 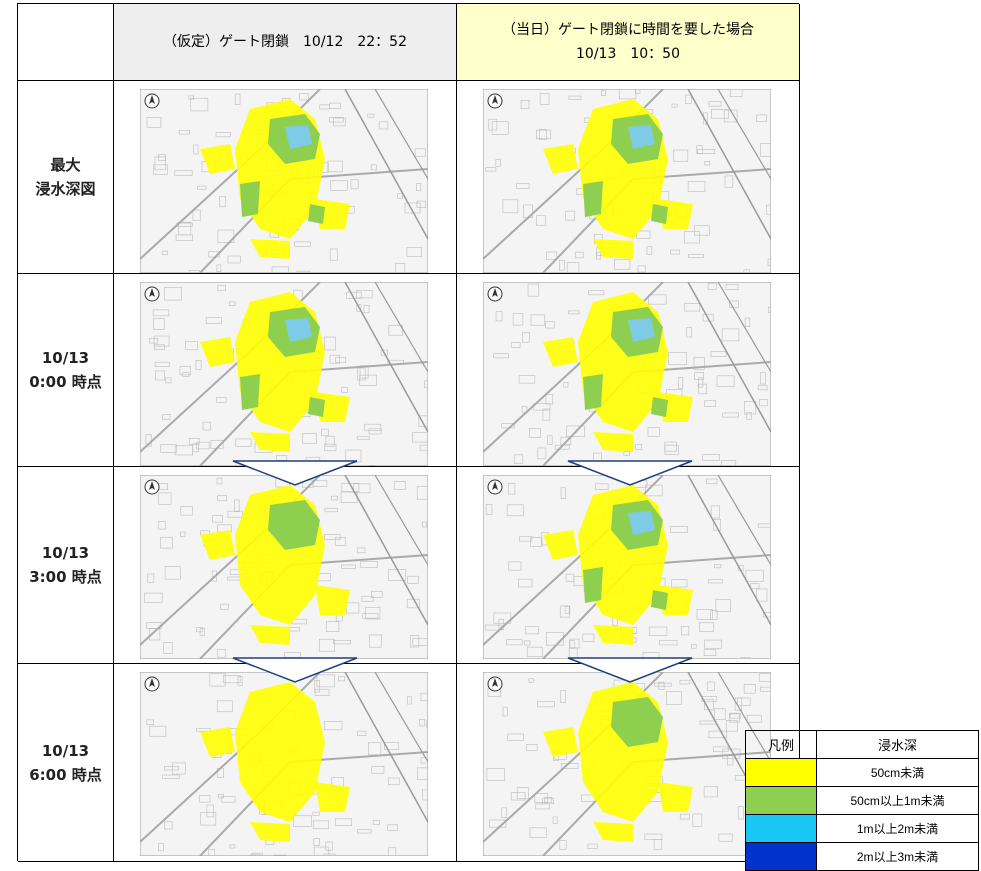 I want to click on row-label-line1: 最大, so click(x=65, y=165).